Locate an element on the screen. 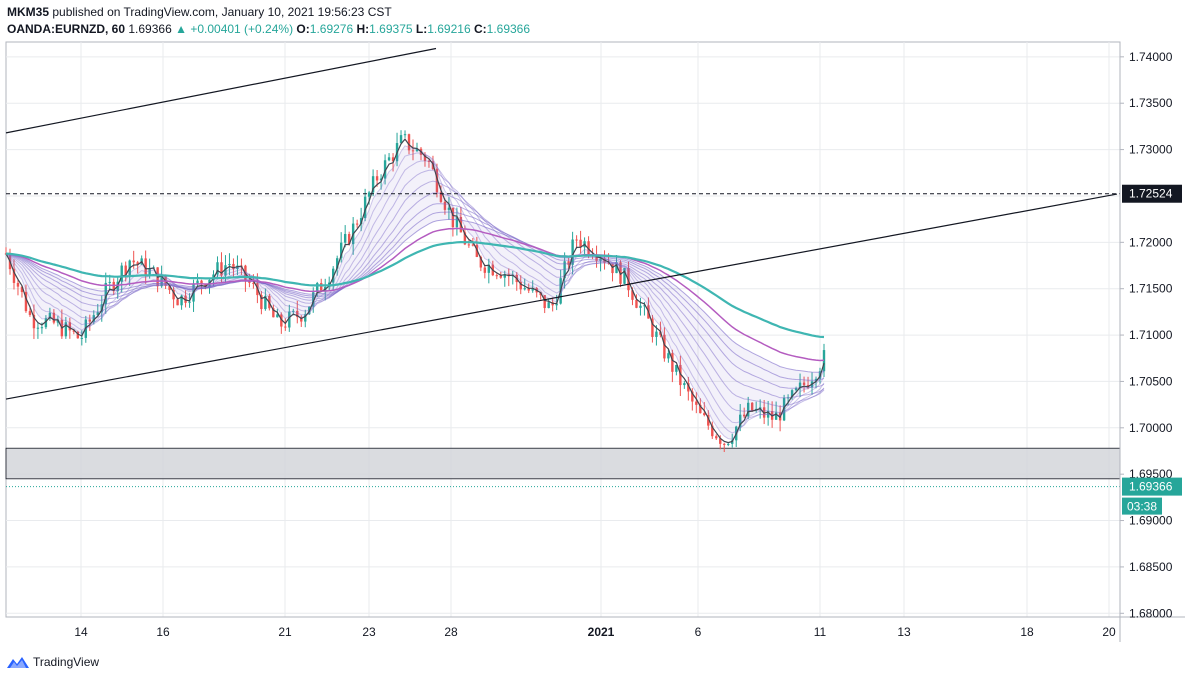 This screenshot has height=682, width=1188. ema-purple-line is located at coordinates (415, 294).